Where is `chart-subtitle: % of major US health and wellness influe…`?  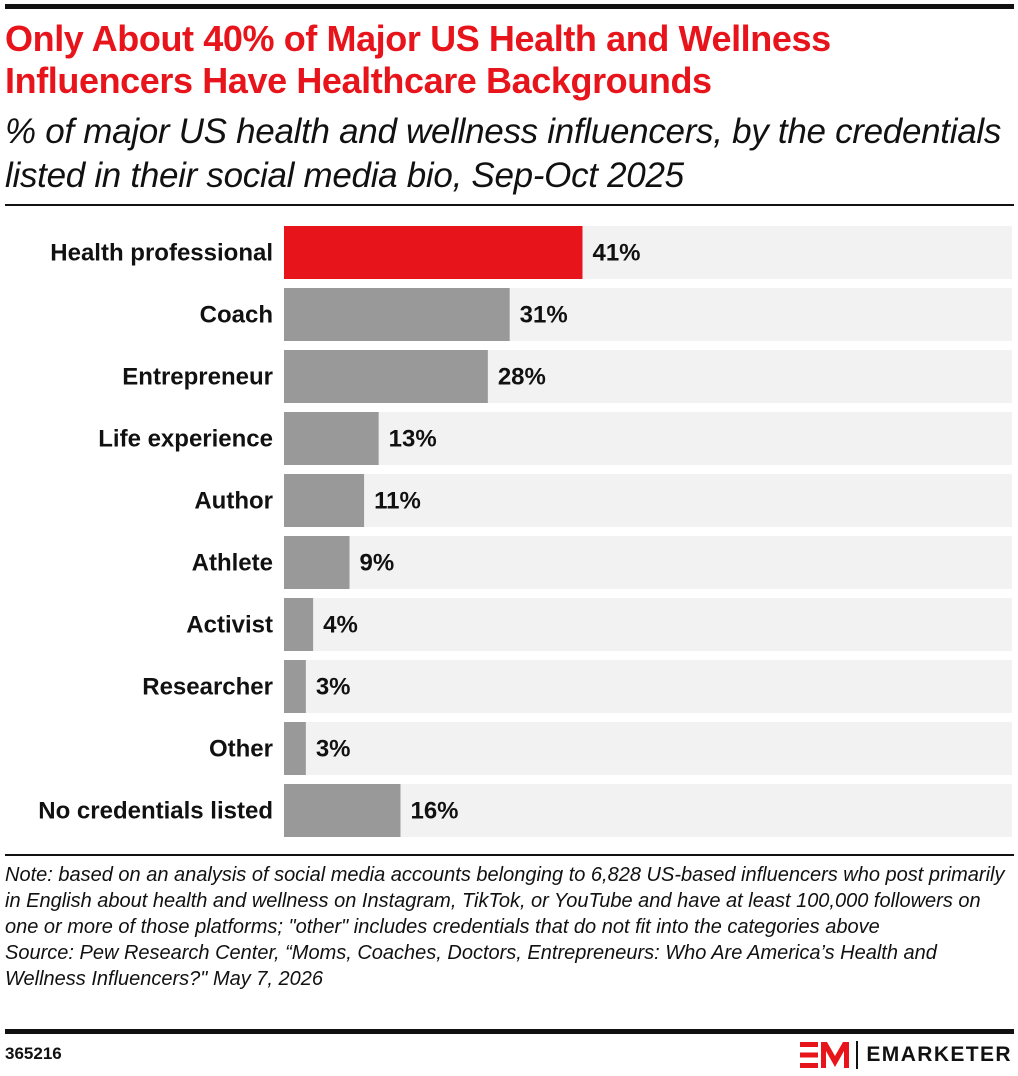 chart-subtitle: % of major US health and wellness influe… is located at coordinates (503, 153).